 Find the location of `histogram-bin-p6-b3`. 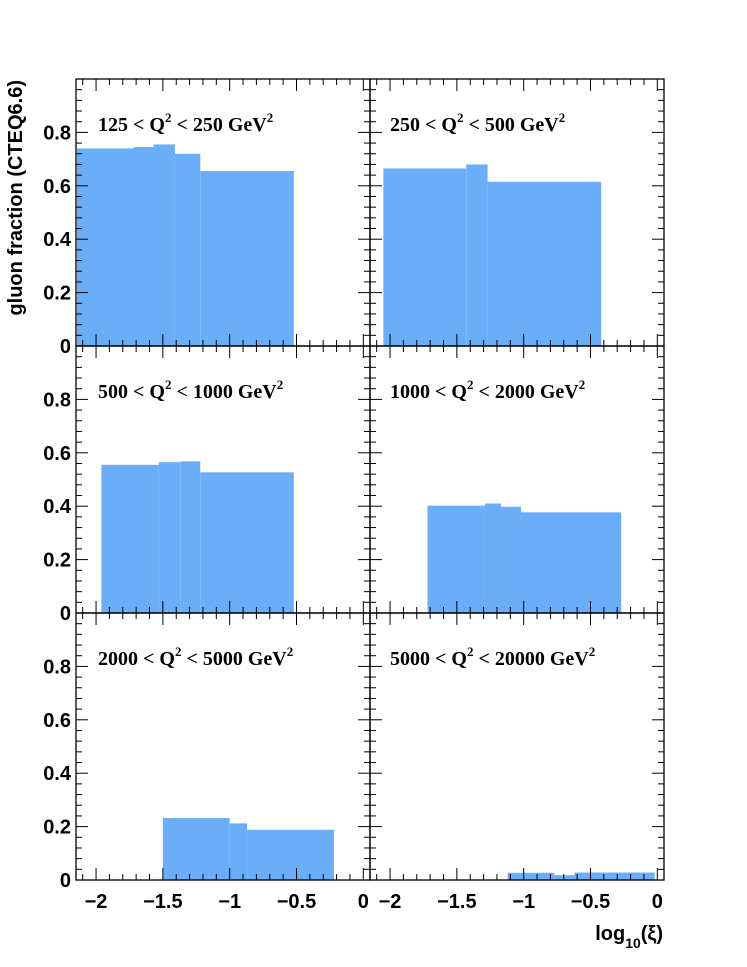

histogram-bin-p6-b3 is located at coordinates (614, 876).